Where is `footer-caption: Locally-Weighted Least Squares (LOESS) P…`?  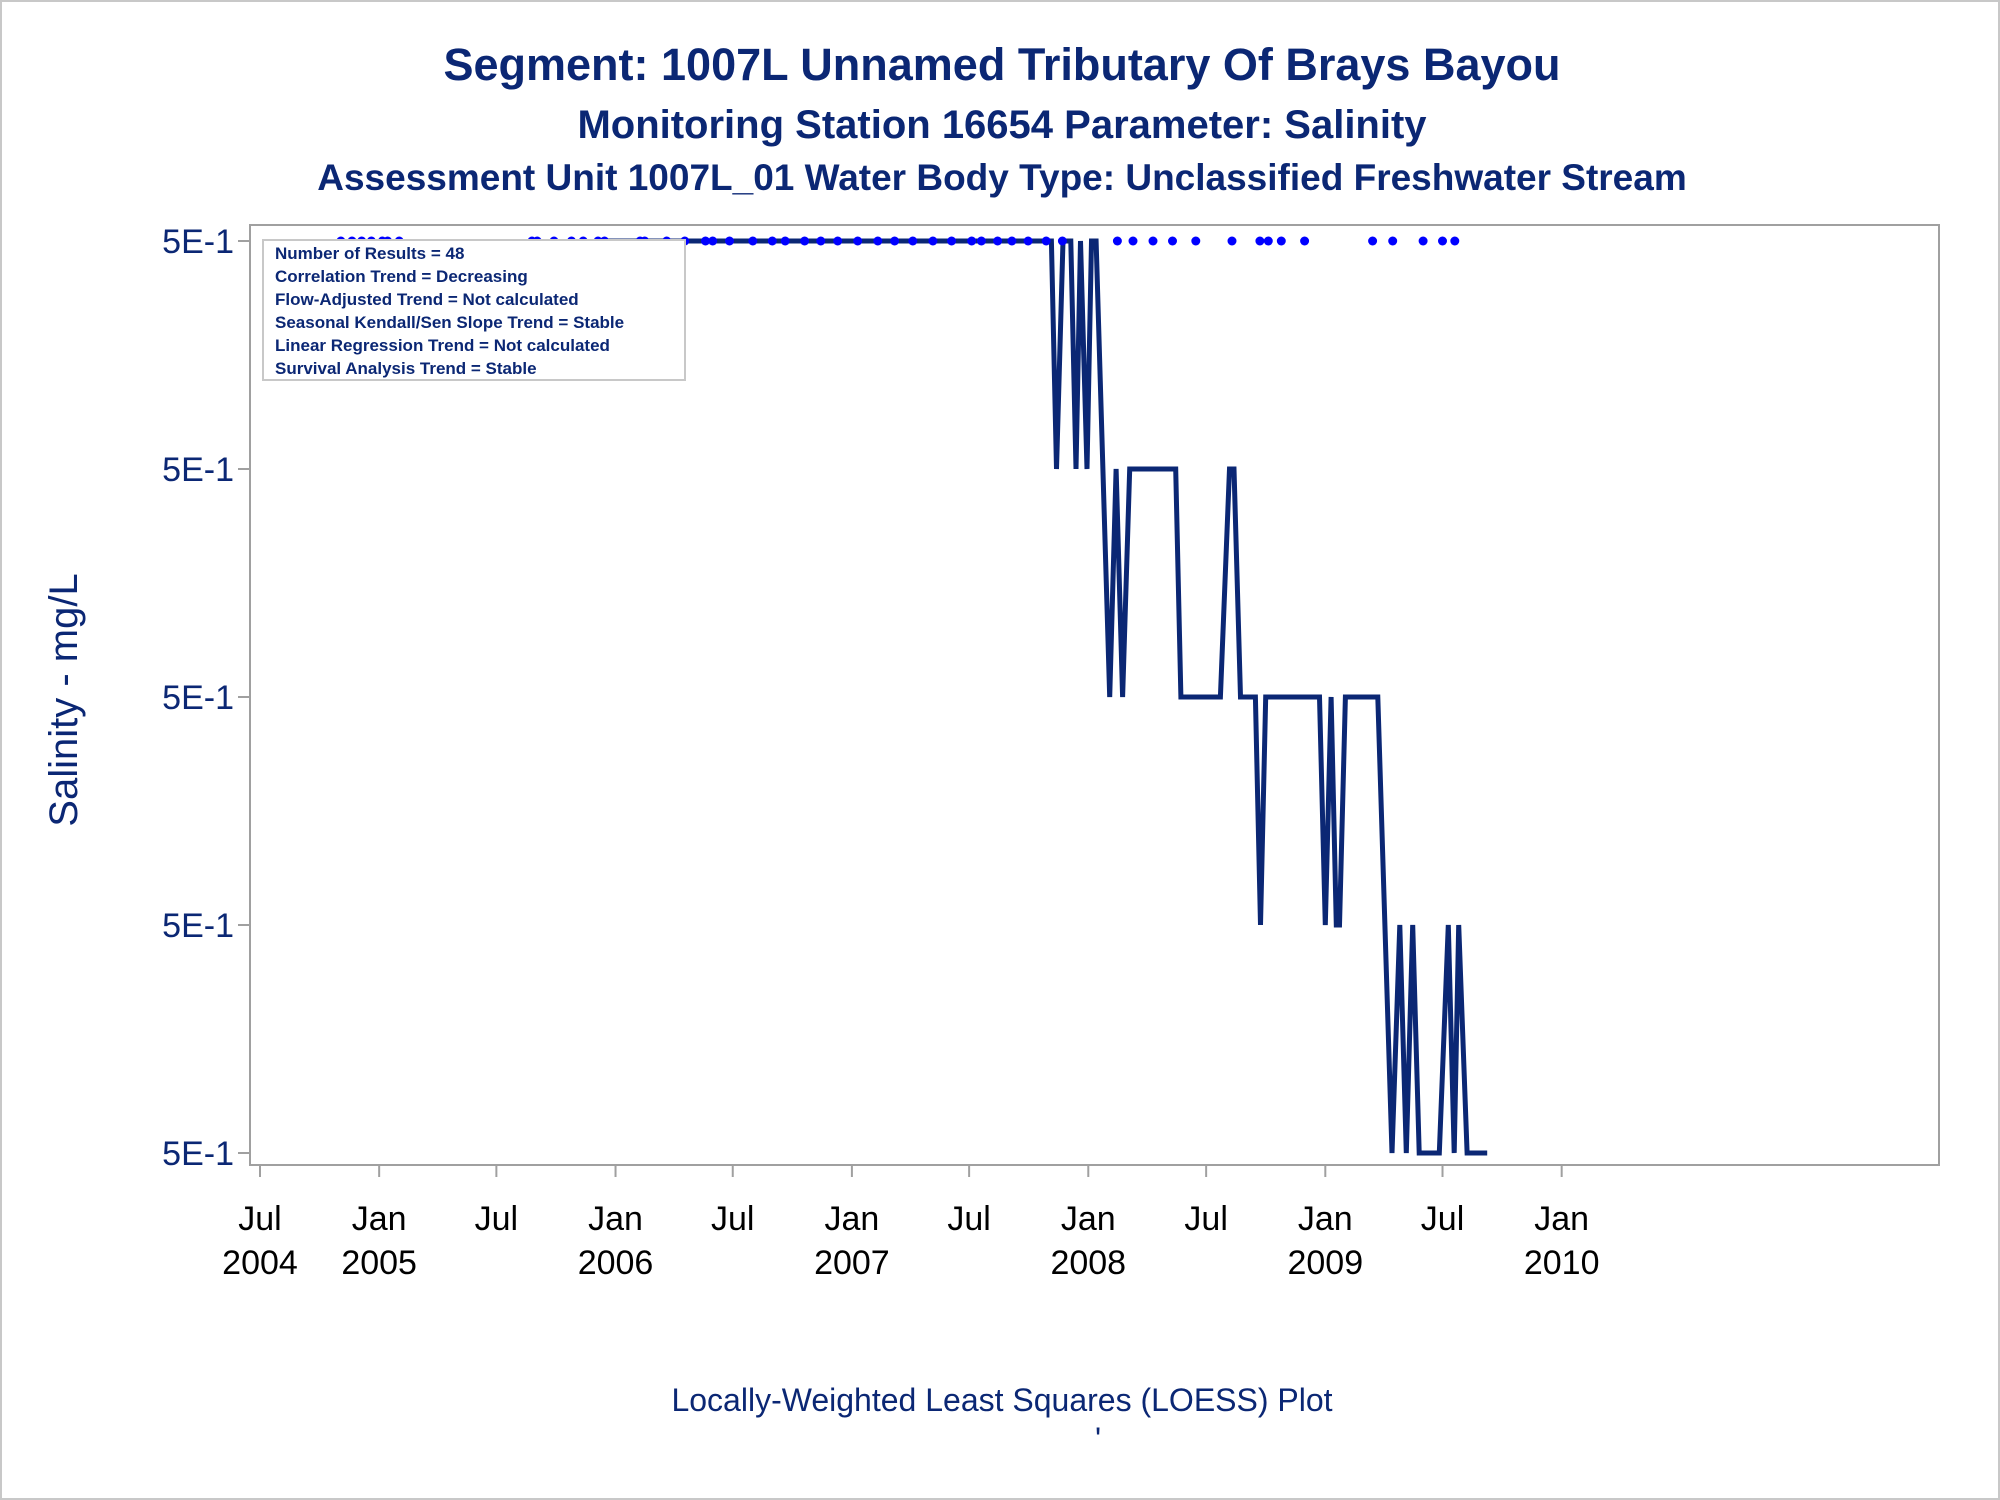 footer-caption: Locally-Weighted Least Squares (LOESS) P… is located at coordinates (1001, 1400).